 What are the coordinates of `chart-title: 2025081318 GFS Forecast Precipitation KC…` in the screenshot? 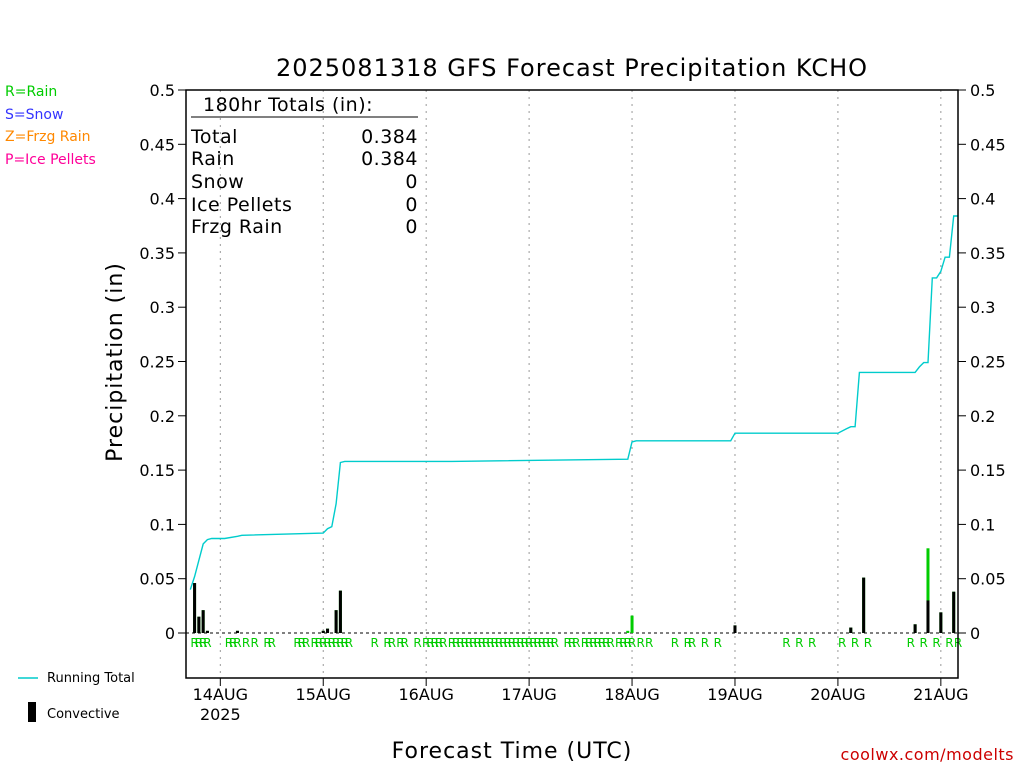 It's located at (572, 68).